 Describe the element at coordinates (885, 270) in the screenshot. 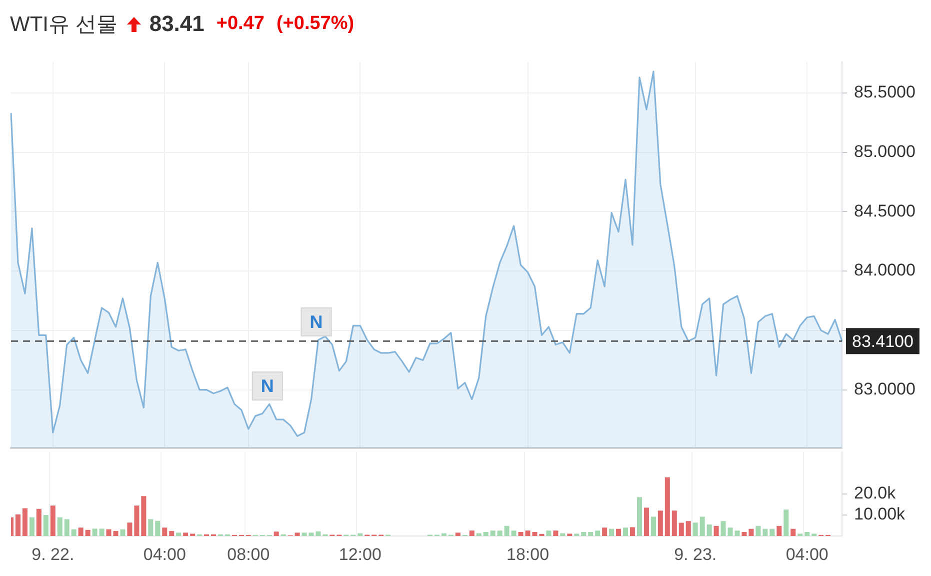

I see `y-tick-label: 84.0000` at that location.